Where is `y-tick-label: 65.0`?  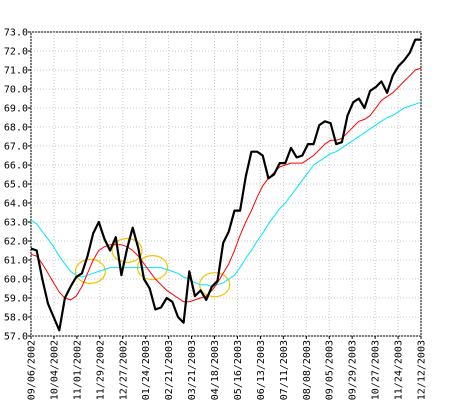
y-tick-label: 65.0 is located at coordinates (16, 185).